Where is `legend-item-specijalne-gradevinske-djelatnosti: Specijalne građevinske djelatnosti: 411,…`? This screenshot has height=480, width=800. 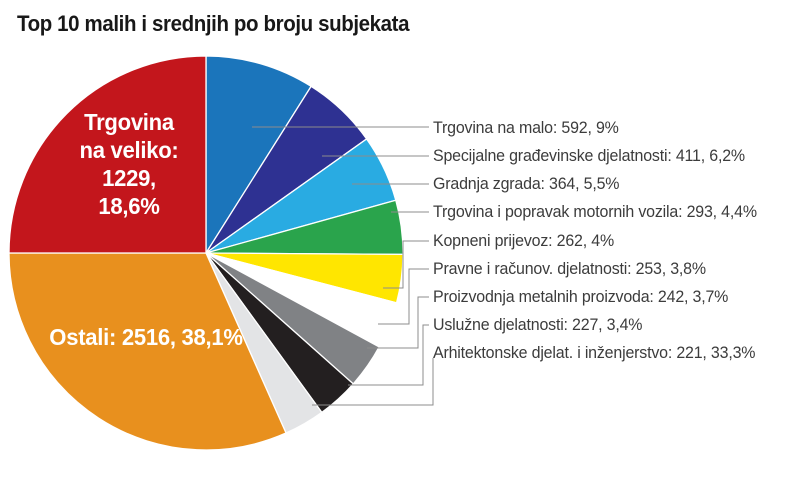 legend-item-specijalne-gradevinske-djelatnosti: Specijalne građevinske djelatnosti: 411,… is located at coordinates (589, 155).